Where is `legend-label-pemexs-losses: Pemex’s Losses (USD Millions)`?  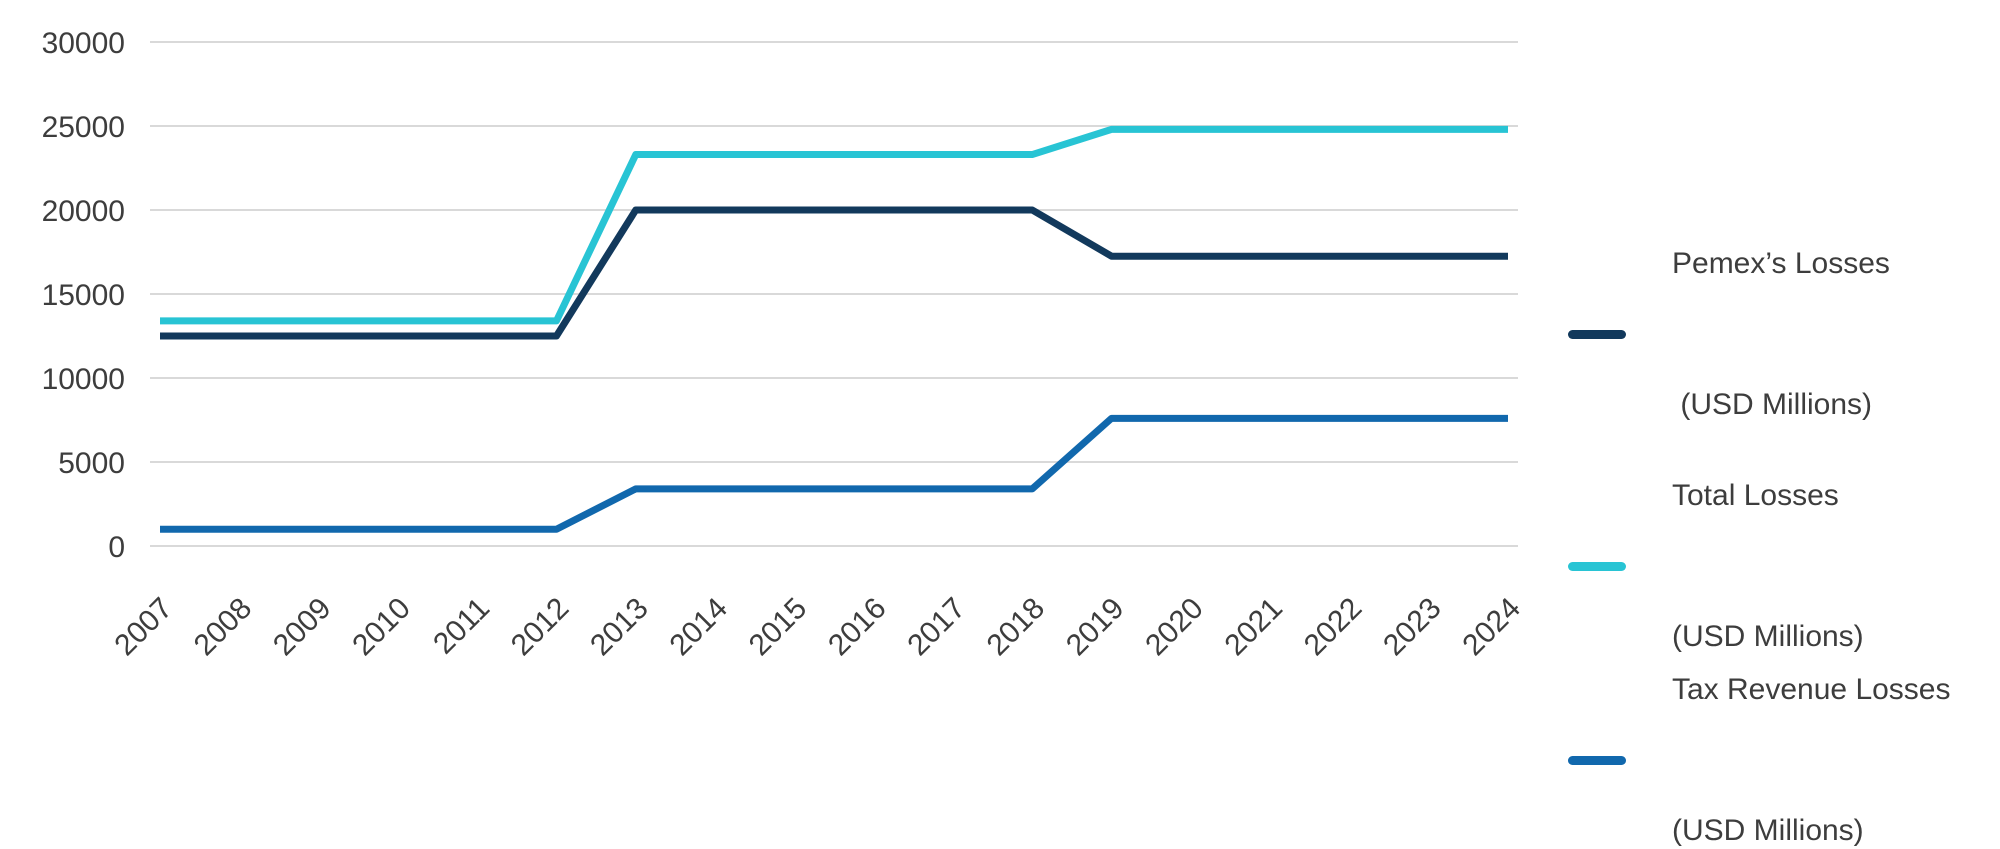
legend-label-pemexs-losses: Pemex’s Losses (USD Millions) is located at coordinates (1781, 334).